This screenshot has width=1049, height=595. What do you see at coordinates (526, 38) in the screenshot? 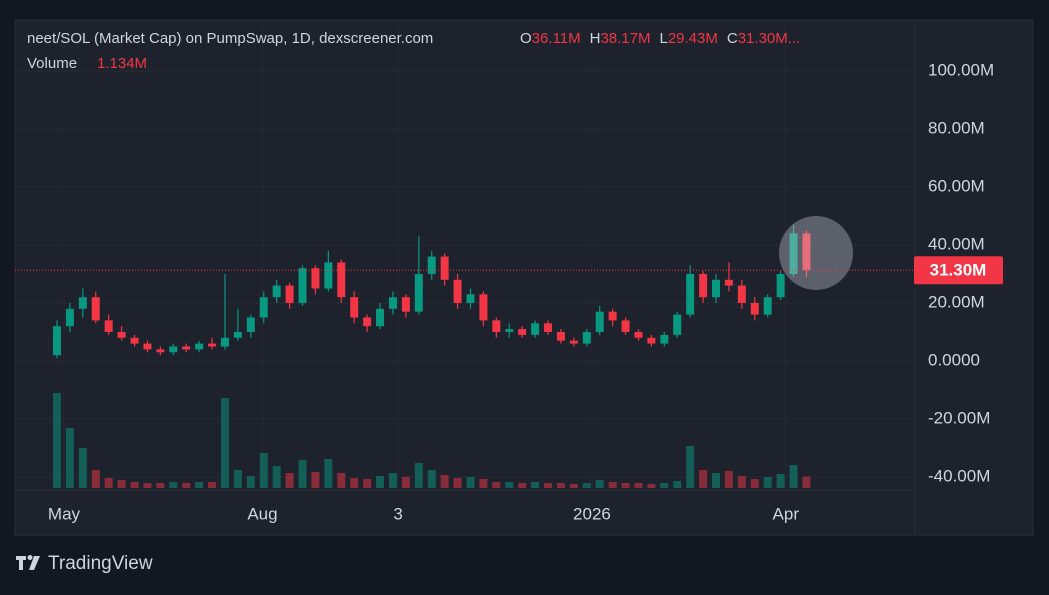
I see `ohlc-key: O` at bounding box center [526, 38].